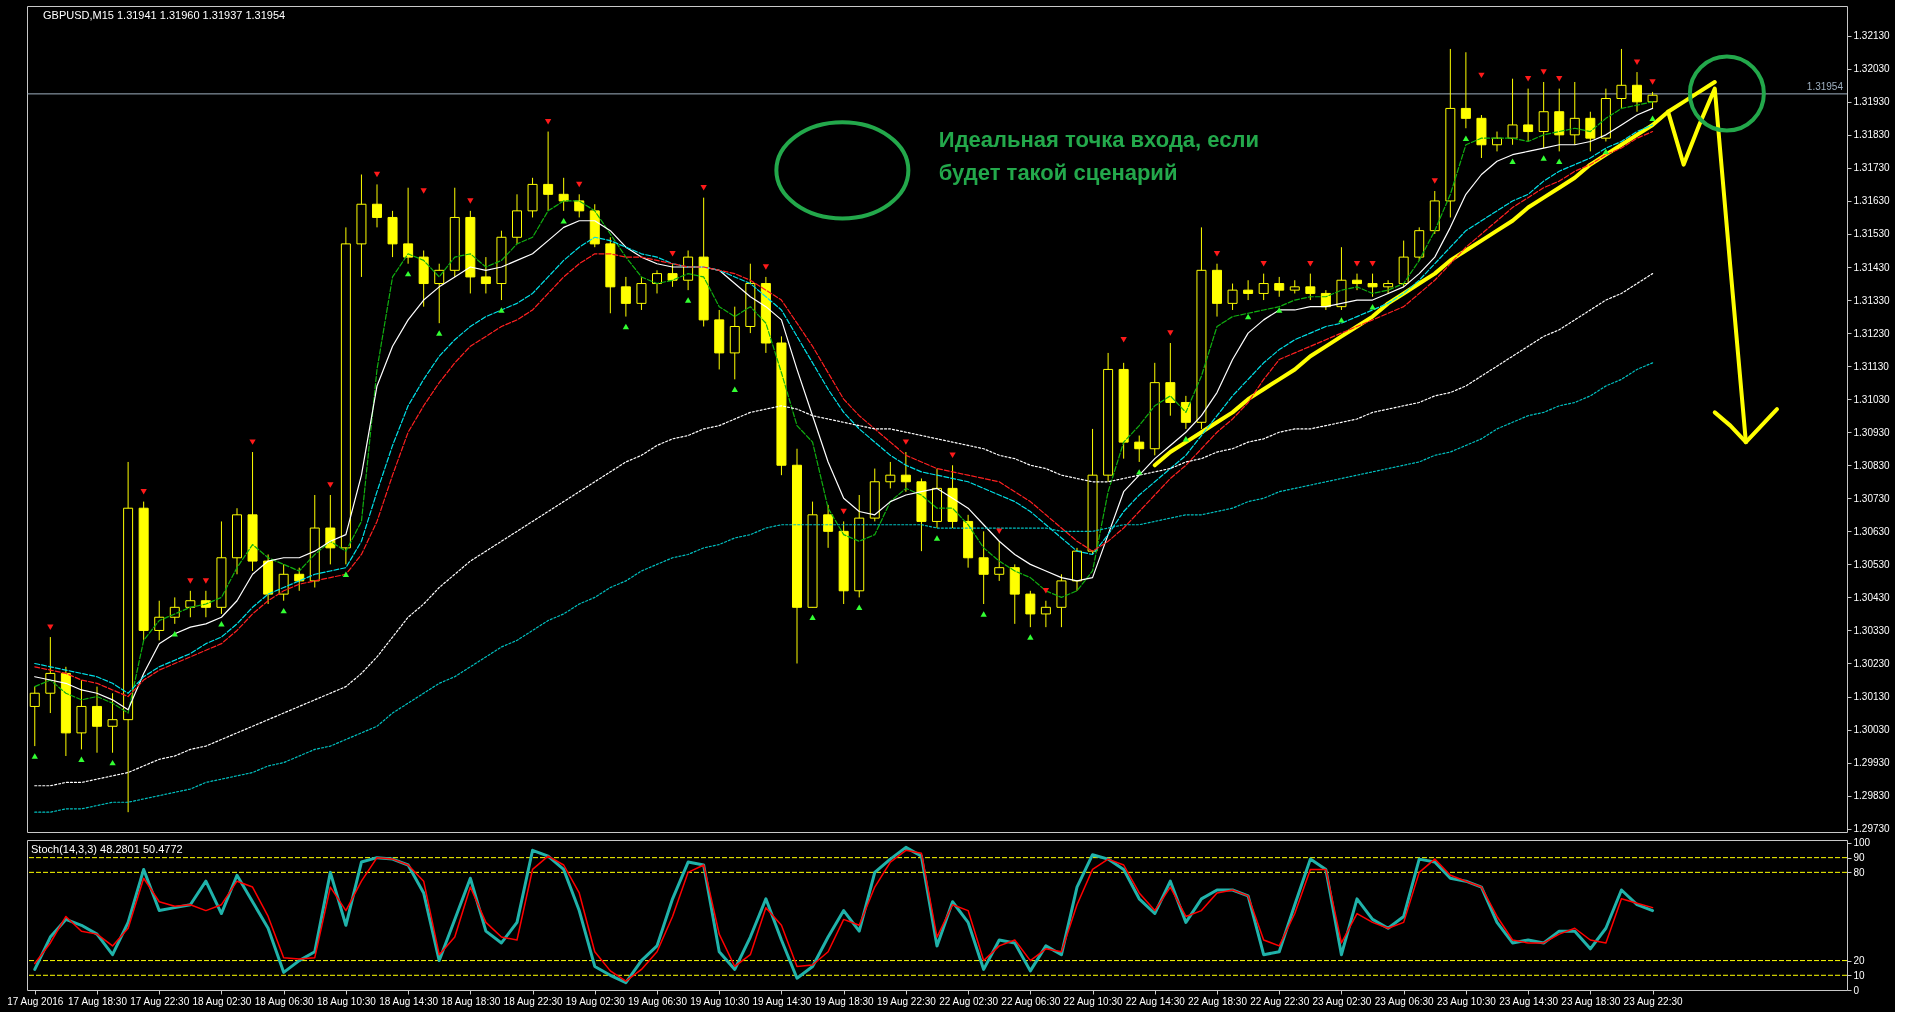 The image size is (1916, 1015). I want to click on x-tick-label: 19 Aug 06:30, so click(658, 1001).